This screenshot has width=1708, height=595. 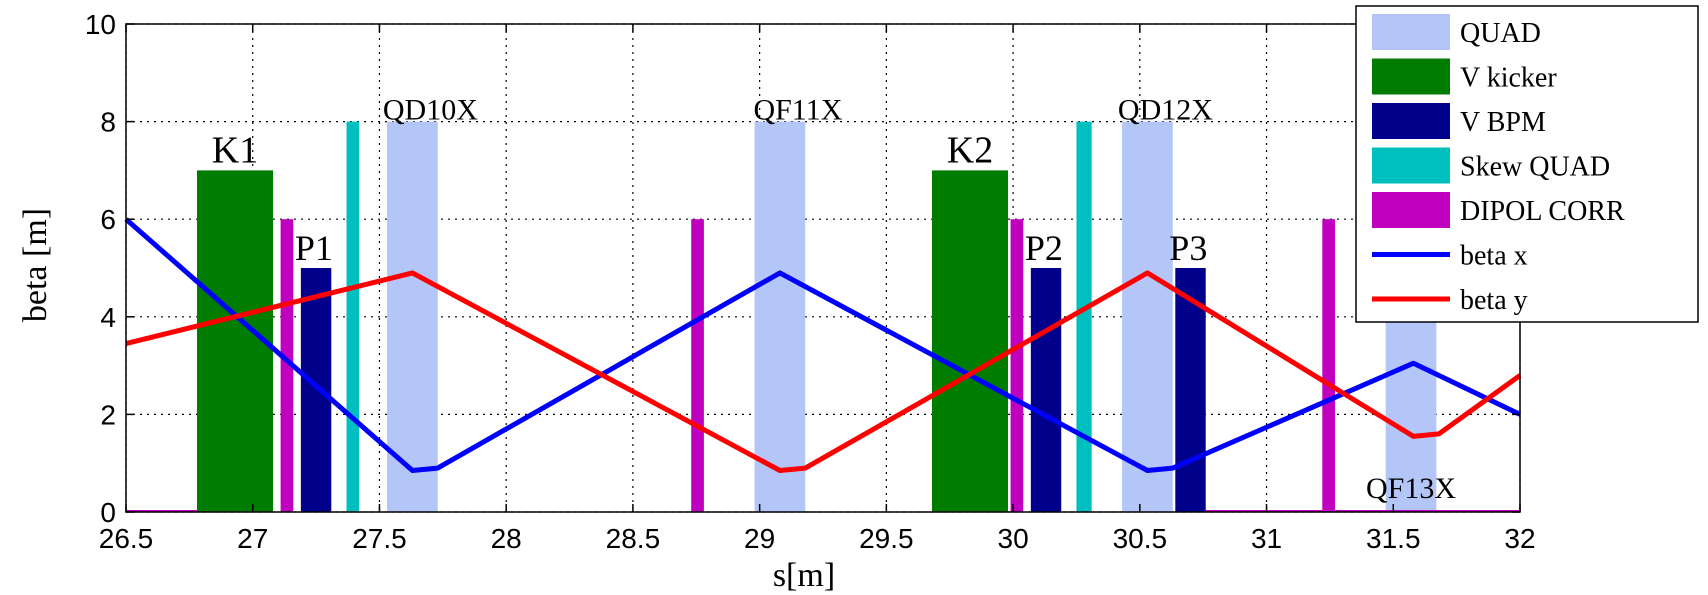 What do you see at coordinates (1494, 300) in the screenshot?
I see `legend-label: beta y` at bounding box center [1494, 300].